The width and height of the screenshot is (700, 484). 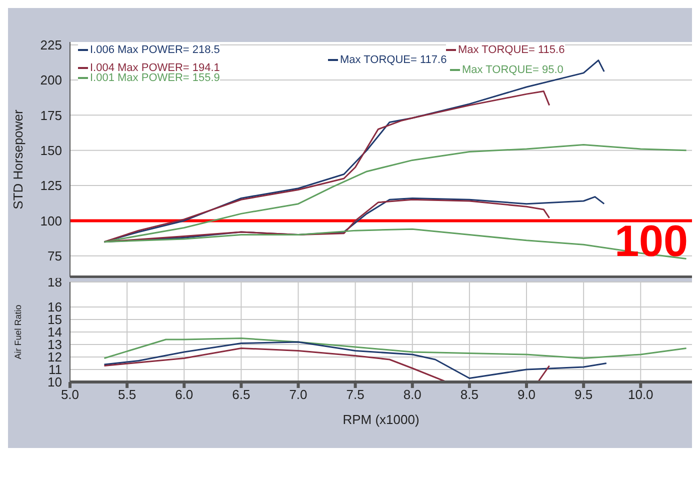 I want to click on x-tick-label: 10.0, so click(x=641, y=394).